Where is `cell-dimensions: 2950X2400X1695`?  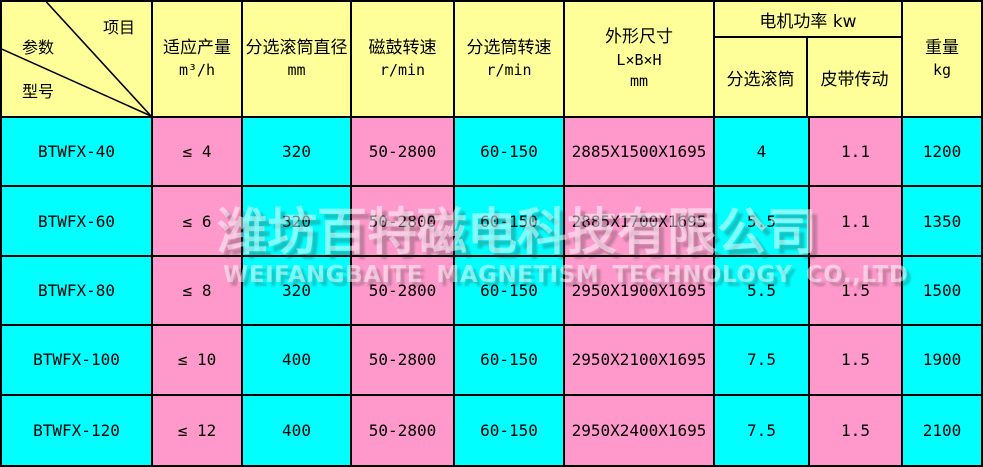
cell-dimensions: 2950X2400X1695 is located at coordinates (640, 430).